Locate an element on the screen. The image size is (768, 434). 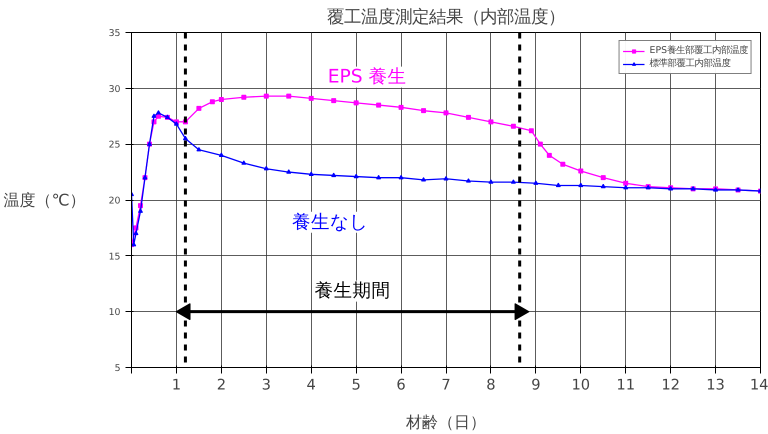
legend-label: EPS養生部覆工内部温度 is located at coordinates (699, 50).